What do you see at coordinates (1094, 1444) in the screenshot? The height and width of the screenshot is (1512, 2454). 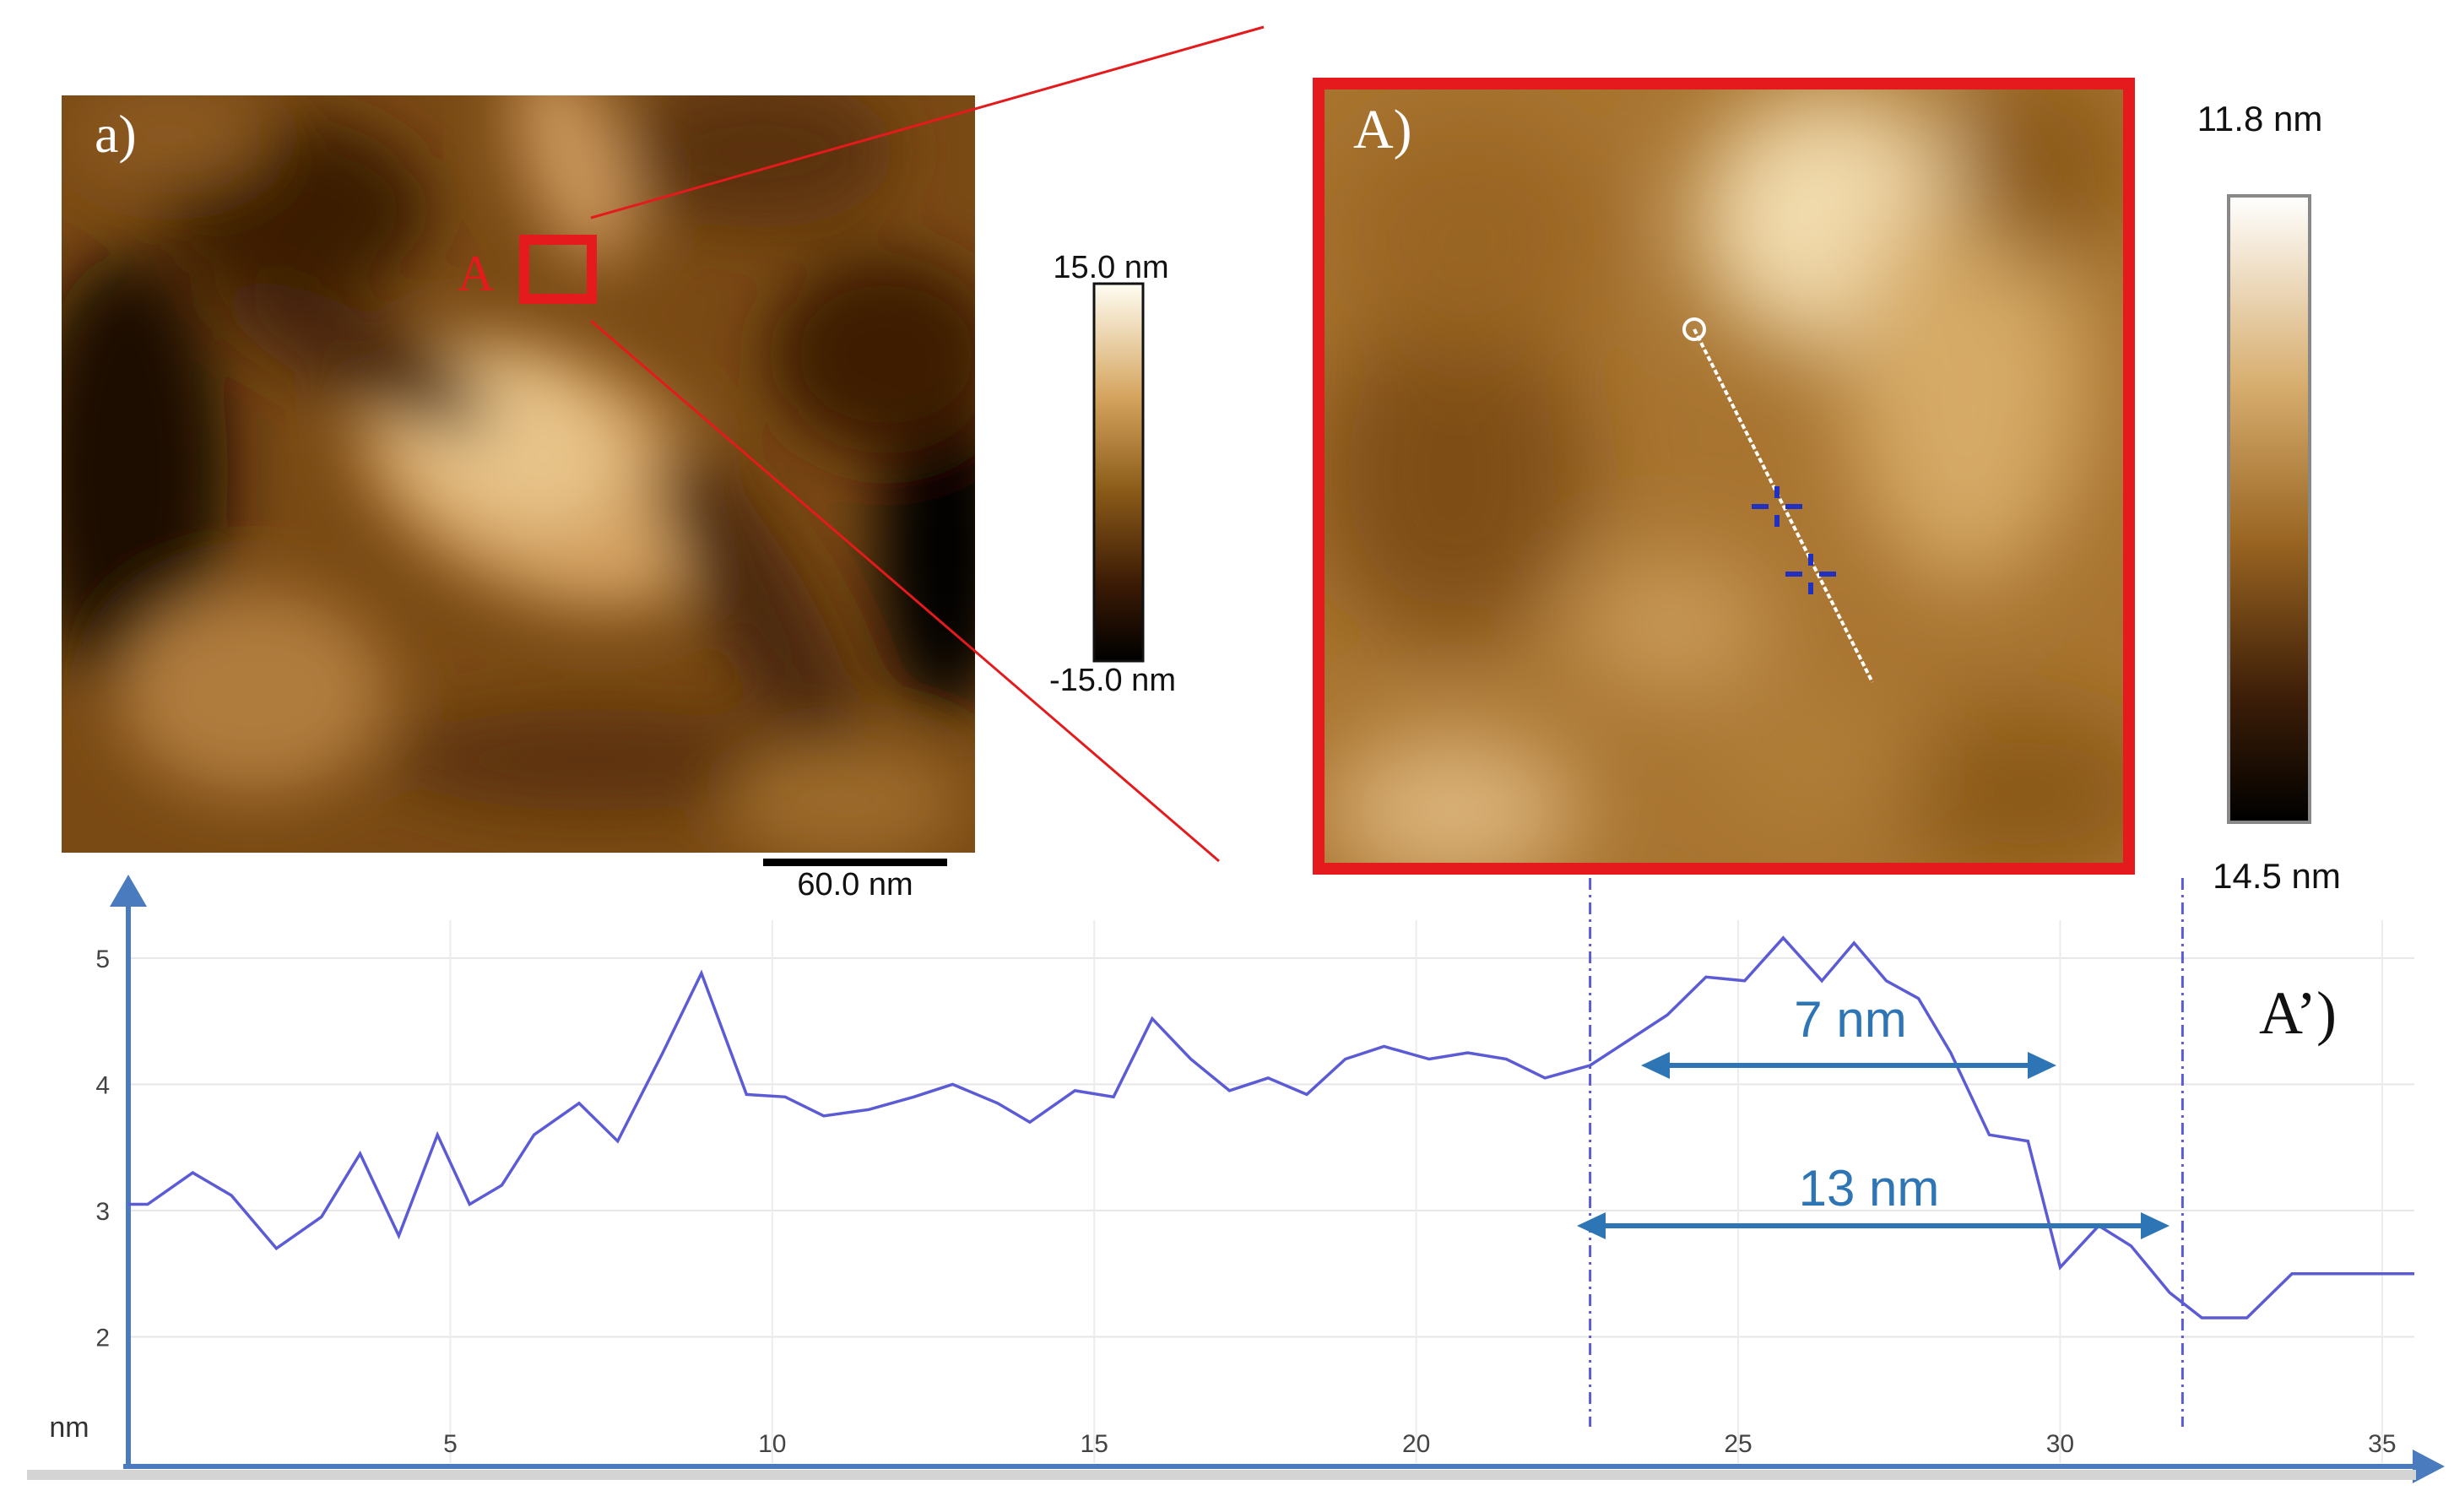 I see `x-tick-label: 15` at bounding box center [1094, 1444].